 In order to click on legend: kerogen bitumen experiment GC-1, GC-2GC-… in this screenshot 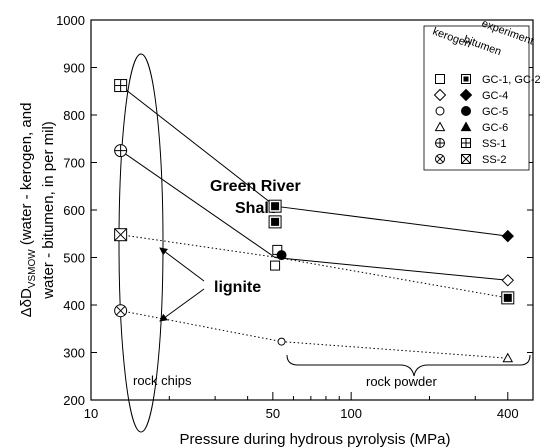, I will do `click(482, 94)`.